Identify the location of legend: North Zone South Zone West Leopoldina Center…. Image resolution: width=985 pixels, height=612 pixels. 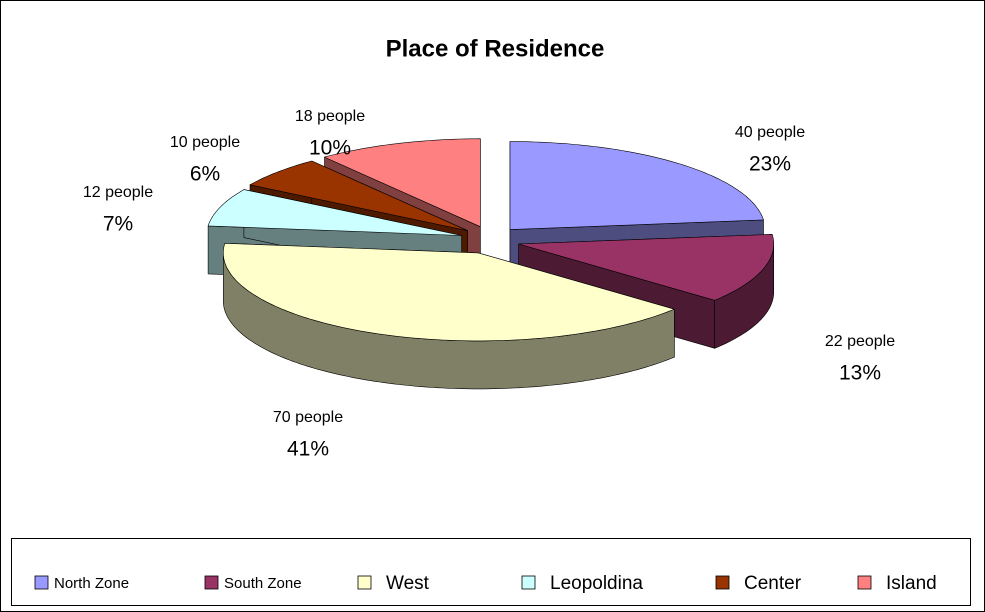
(485, 583).